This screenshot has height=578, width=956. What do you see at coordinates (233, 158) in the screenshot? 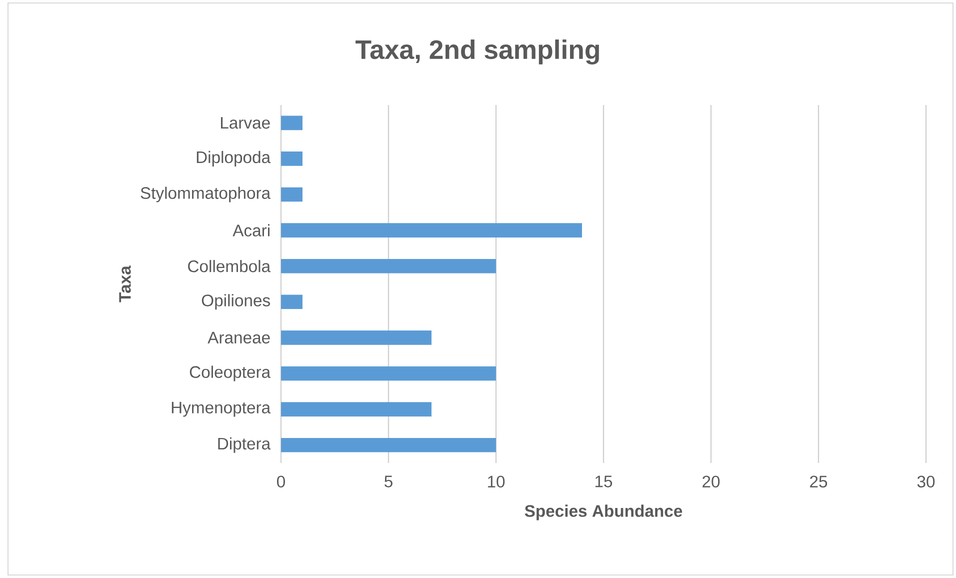
I see `y-tick-label: Diplopoda` at bounding box center [233, 158].